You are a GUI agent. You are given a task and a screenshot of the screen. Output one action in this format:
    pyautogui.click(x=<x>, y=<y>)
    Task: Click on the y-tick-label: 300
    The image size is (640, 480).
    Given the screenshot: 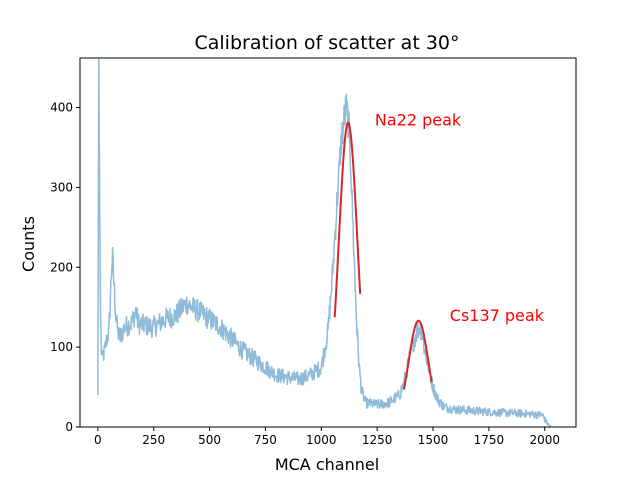 What is the action you would take?
    pyautogui.click(x=61, y=187)
    